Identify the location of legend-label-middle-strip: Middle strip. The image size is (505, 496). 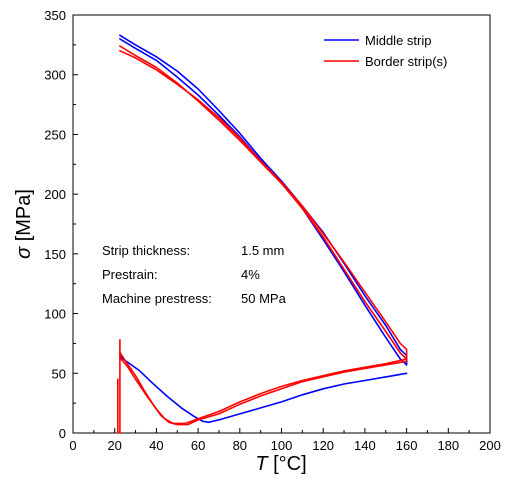
(398, 40).